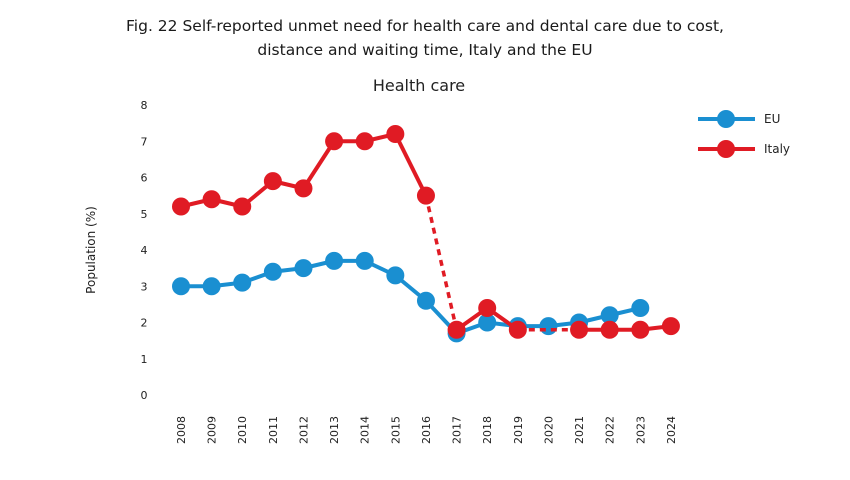  Describe the element at coordinates (441, 263) in the screenshot. I see `series-line-segment-dashed` at that location.